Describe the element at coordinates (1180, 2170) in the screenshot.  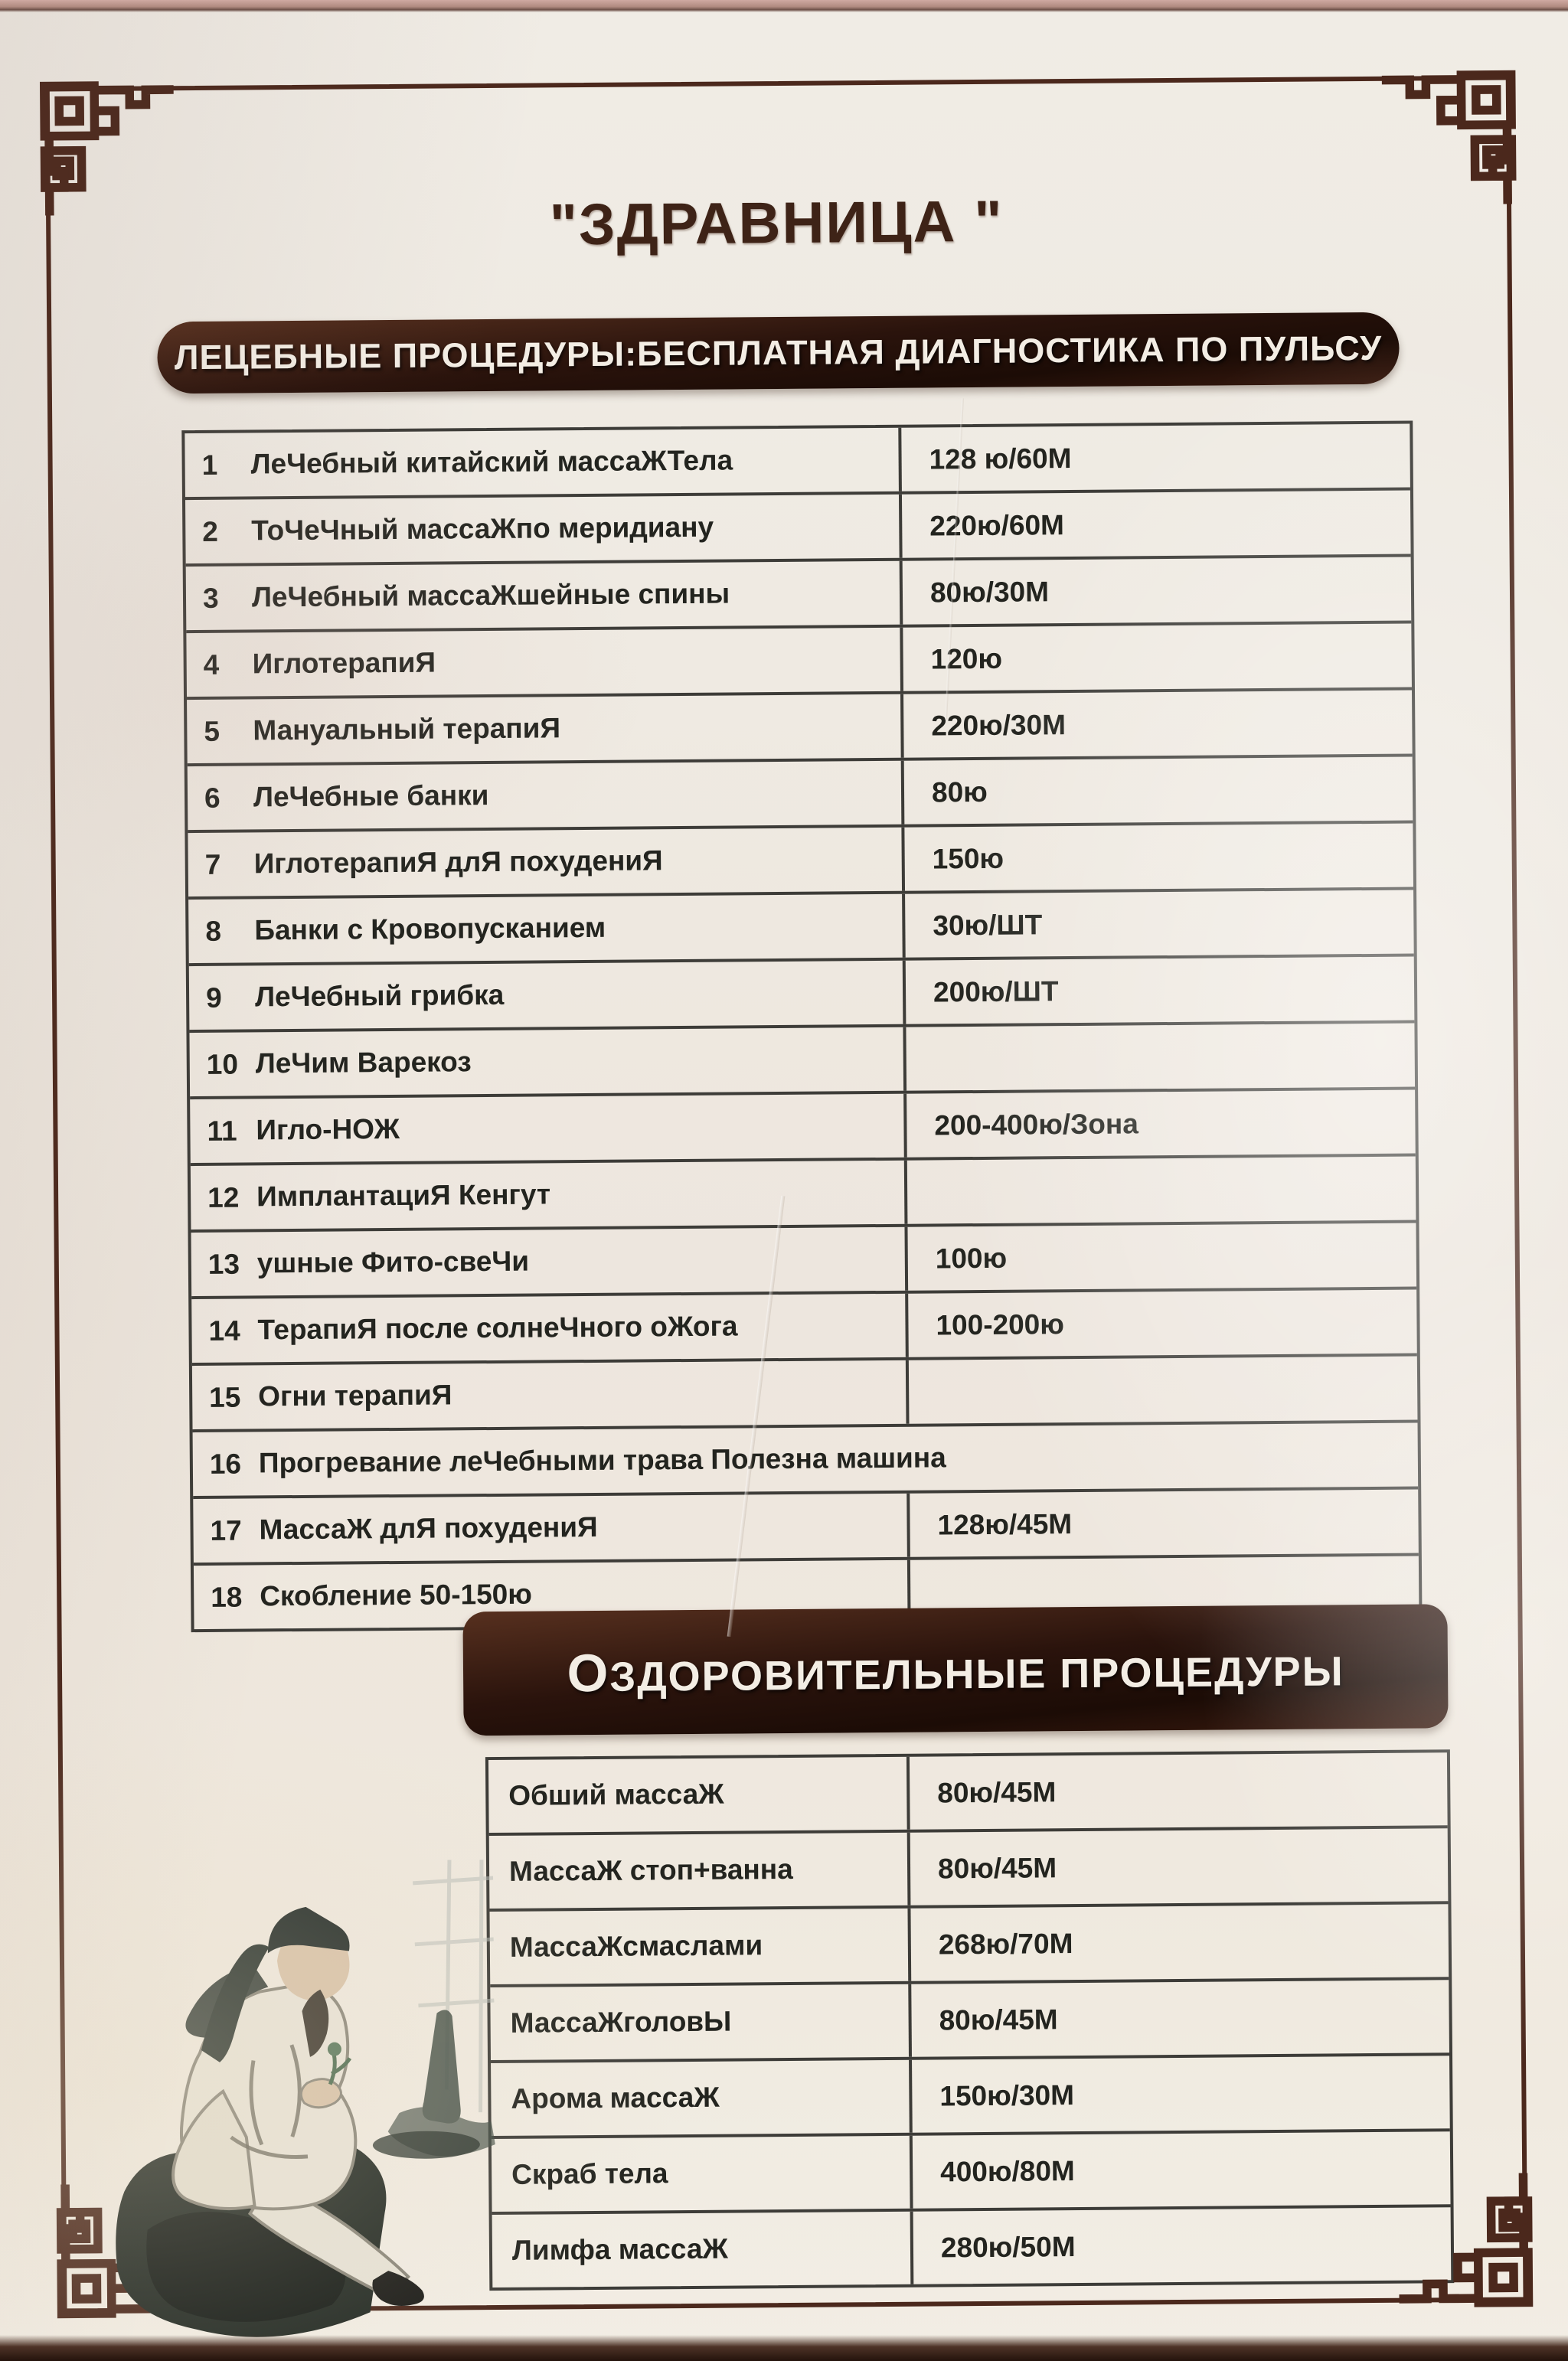
I see `service-price: 400ю/80М` at that location.